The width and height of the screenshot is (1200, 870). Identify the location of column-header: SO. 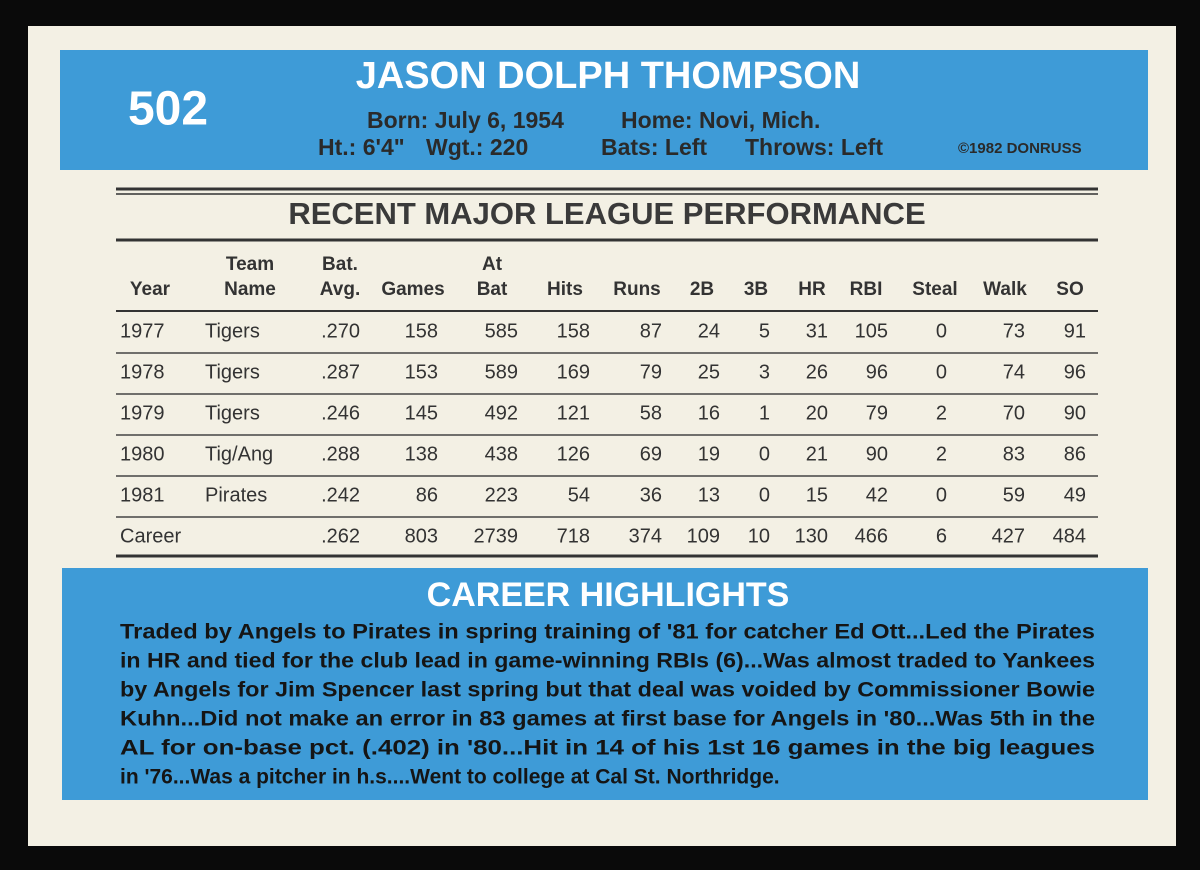
(1069, 289).